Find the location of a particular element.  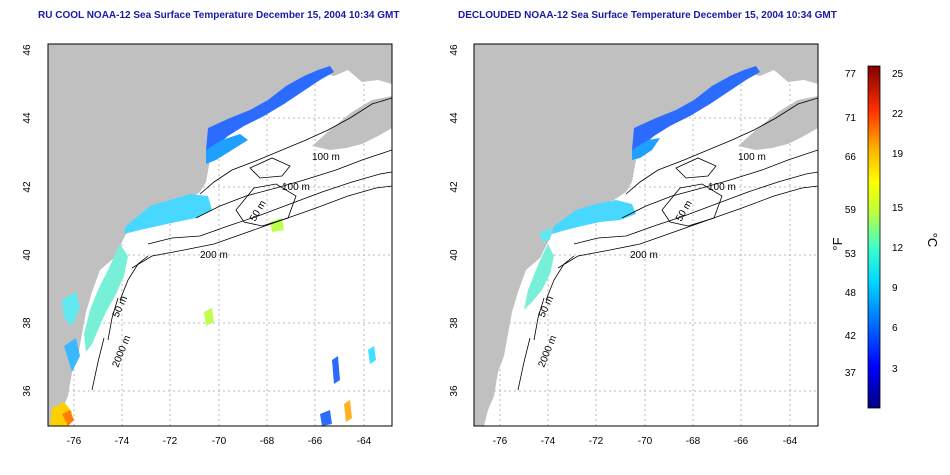

fahrenheit-unit-label: °F is located at coordinates (837, 243).